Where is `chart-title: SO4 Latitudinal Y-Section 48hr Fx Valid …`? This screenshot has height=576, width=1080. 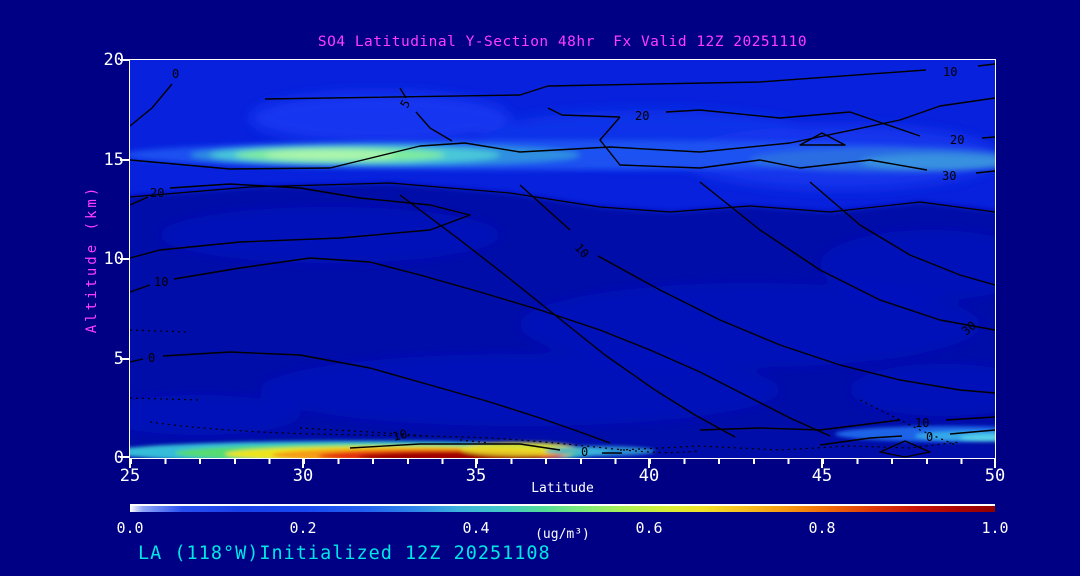
chart-title: SO4 Latitudinal Y-Section 48hr Fx Valid … is located at coordinates (562, 42).